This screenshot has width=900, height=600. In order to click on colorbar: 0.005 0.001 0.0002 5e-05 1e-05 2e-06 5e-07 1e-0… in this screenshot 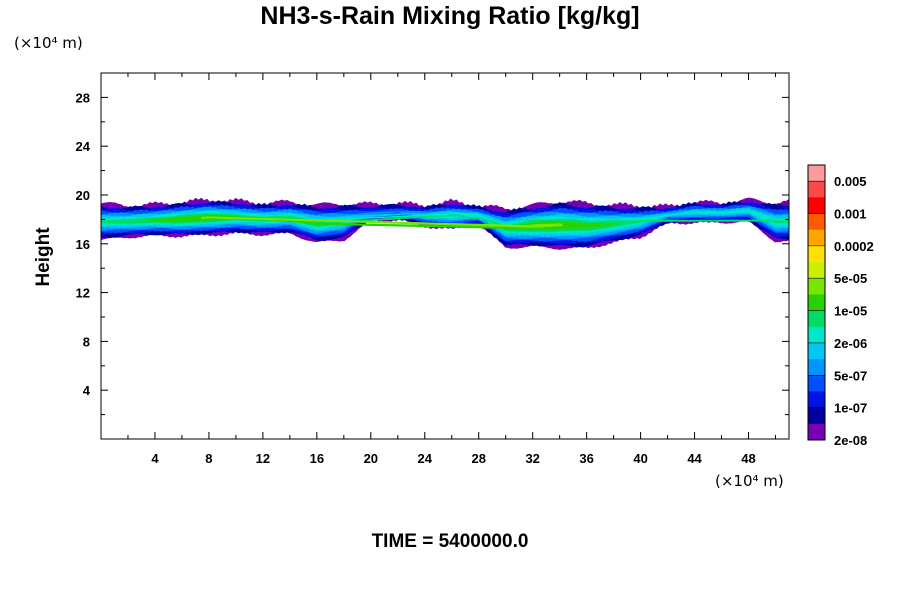, I will do `click(840, 306)`.